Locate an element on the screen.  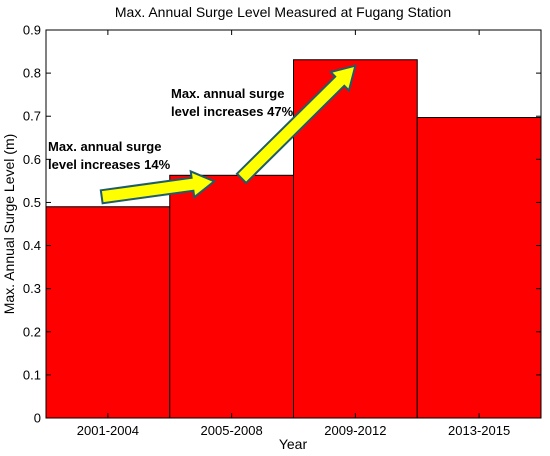
bar-2005-2008 is located at coordinates (231, 296).